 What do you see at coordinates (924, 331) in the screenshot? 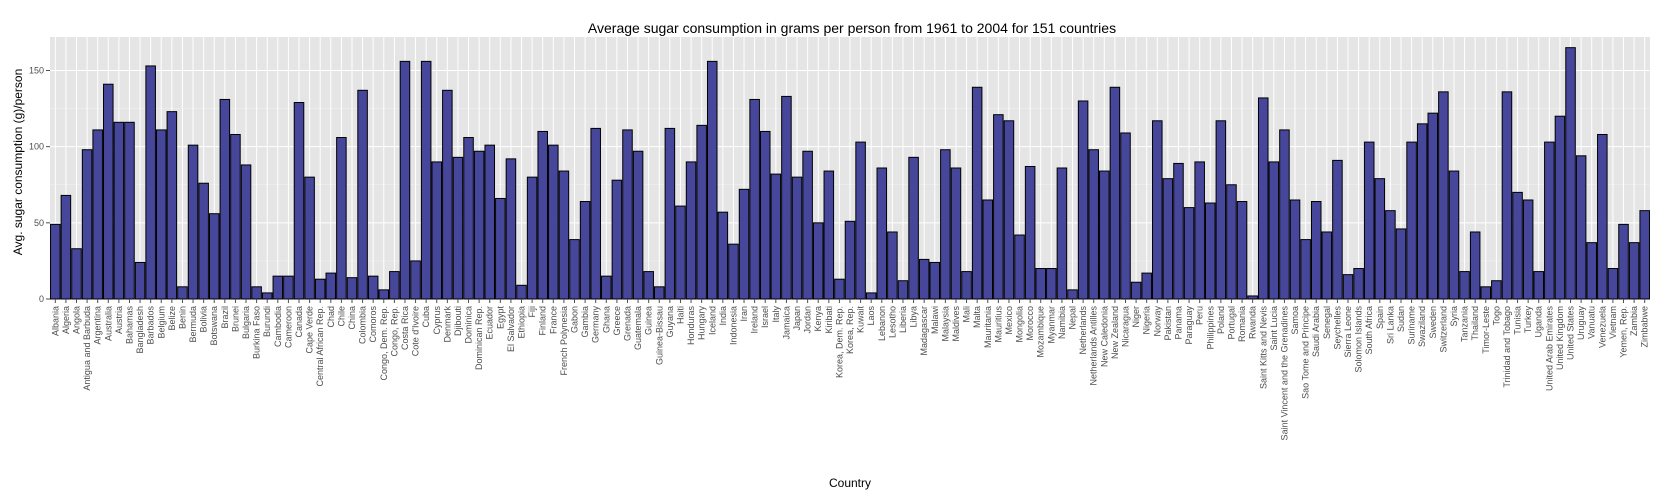
I see `x-tick-label: Madagascar` at bounding box center [924, 331].